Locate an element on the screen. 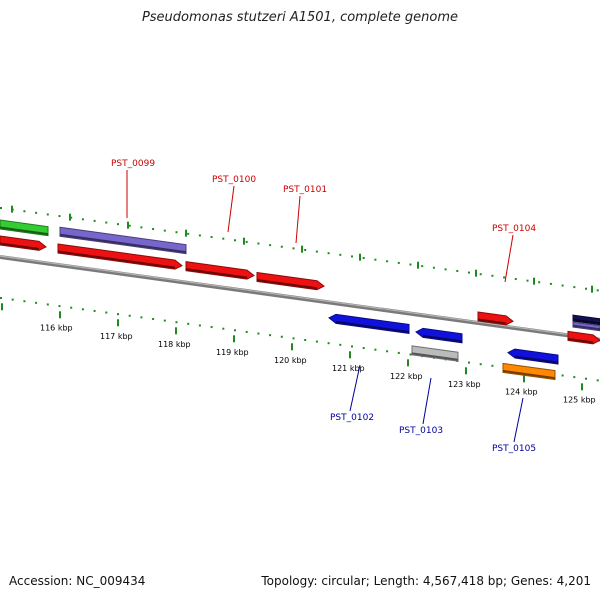 This screenshot has width=600, height=600. backbone-highlight is located at coordinates (300, 297).